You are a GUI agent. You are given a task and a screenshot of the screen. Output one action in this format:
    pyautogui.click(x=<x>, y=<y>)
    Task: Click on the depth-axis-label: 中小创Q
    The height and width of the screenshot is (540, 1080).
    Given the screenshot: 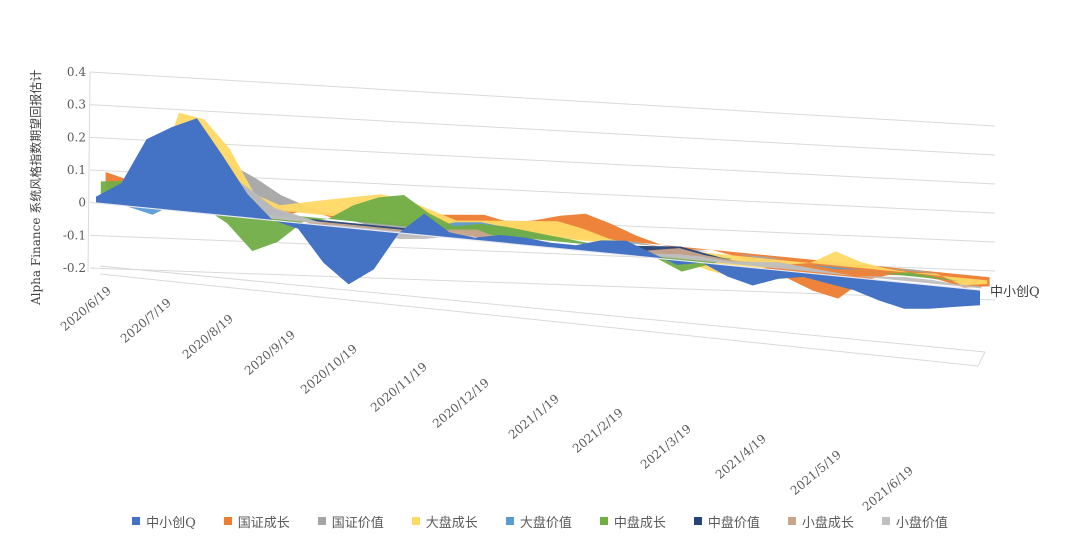 What is the action you would take?
    pyautogui.click(x=1015, y=292)
    